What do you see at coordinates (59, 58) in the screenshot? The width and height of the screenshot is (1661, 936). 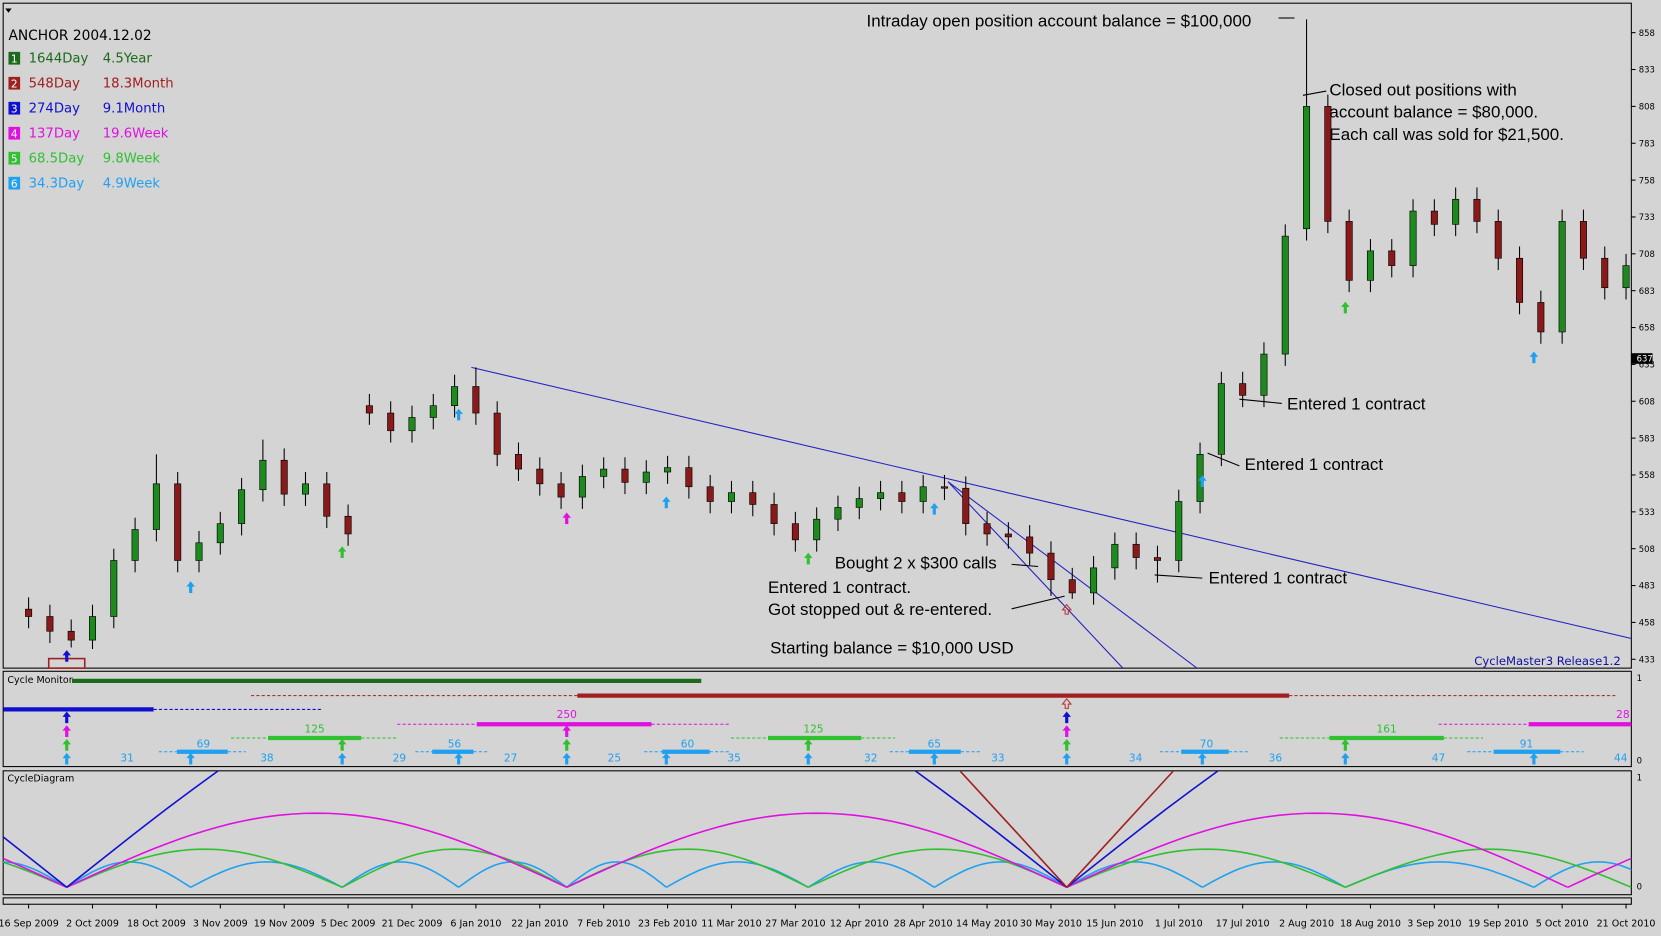 I see `cycle-period: 1644Day` at bounding box center [59, 58].